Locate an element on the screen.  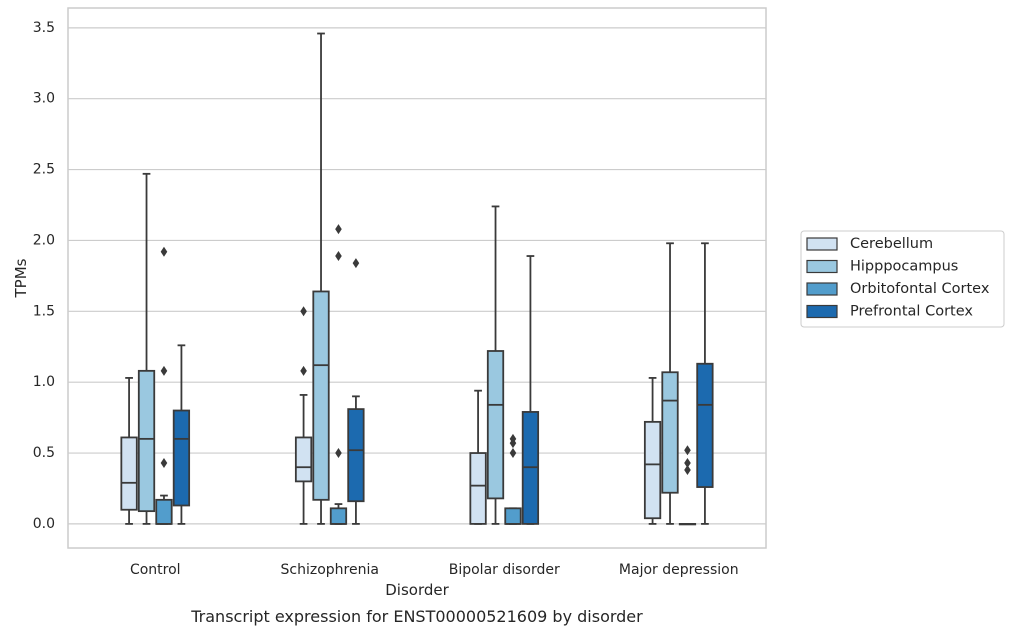
y-tick-label: 3.5 is located at coordinates (44, 28).